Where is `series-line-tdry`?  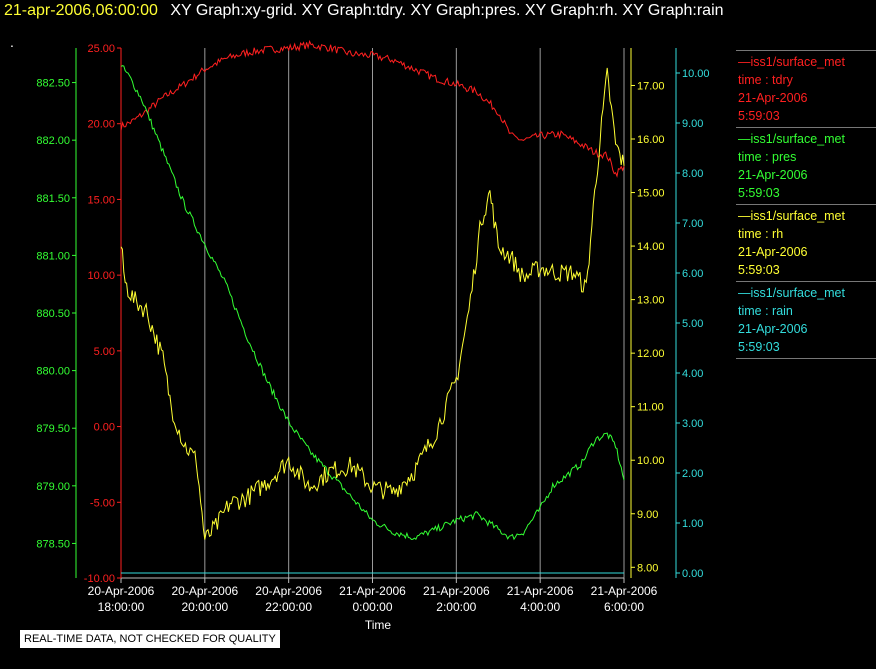 series-line-tdry is located at coordinates (372, 108).